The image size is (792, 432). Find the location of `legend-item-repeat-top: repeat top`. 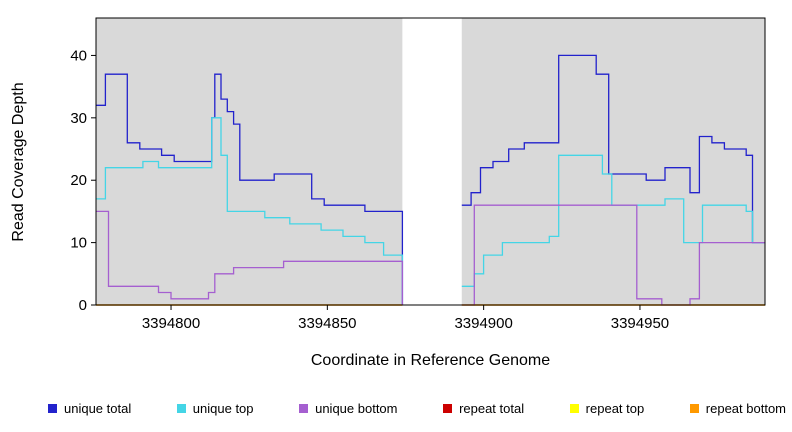

legend-item-repeat-top: repeat top is located at coordinates (607, 408).